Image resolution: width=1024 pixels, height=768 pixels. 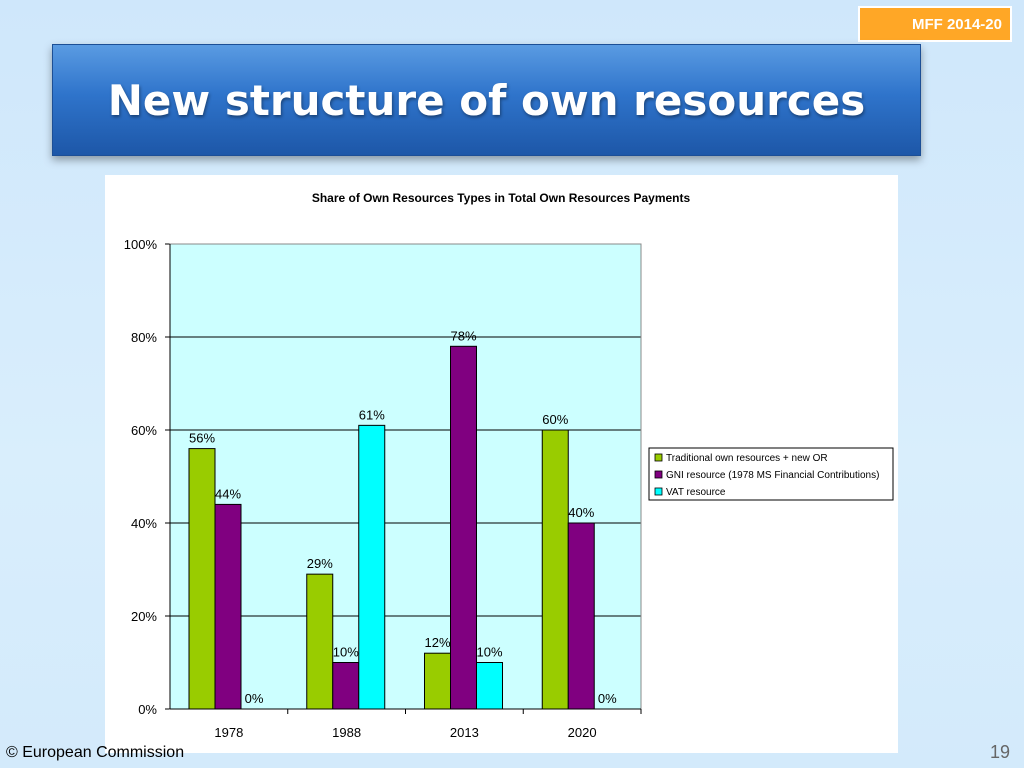 What do you see at coordinates (228, 732) in the screenshot?
I see `x-tick-label: 1978` at bounding box center [228, 732].